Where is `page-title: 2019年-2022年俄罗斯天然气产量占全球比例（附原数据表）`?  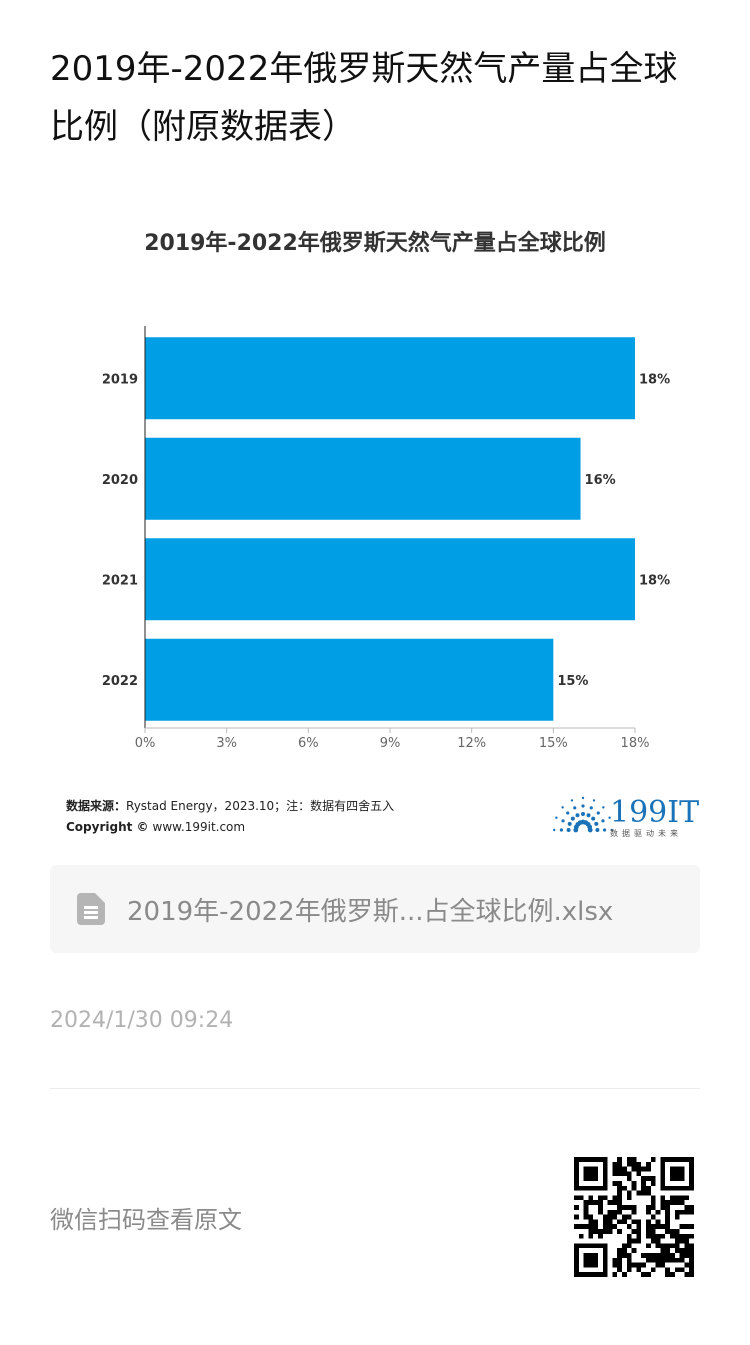 page-title: 2019年-2022年俄罗斯天然气产量占全球比例（附原数据表） is located at coordinates (364, 98).